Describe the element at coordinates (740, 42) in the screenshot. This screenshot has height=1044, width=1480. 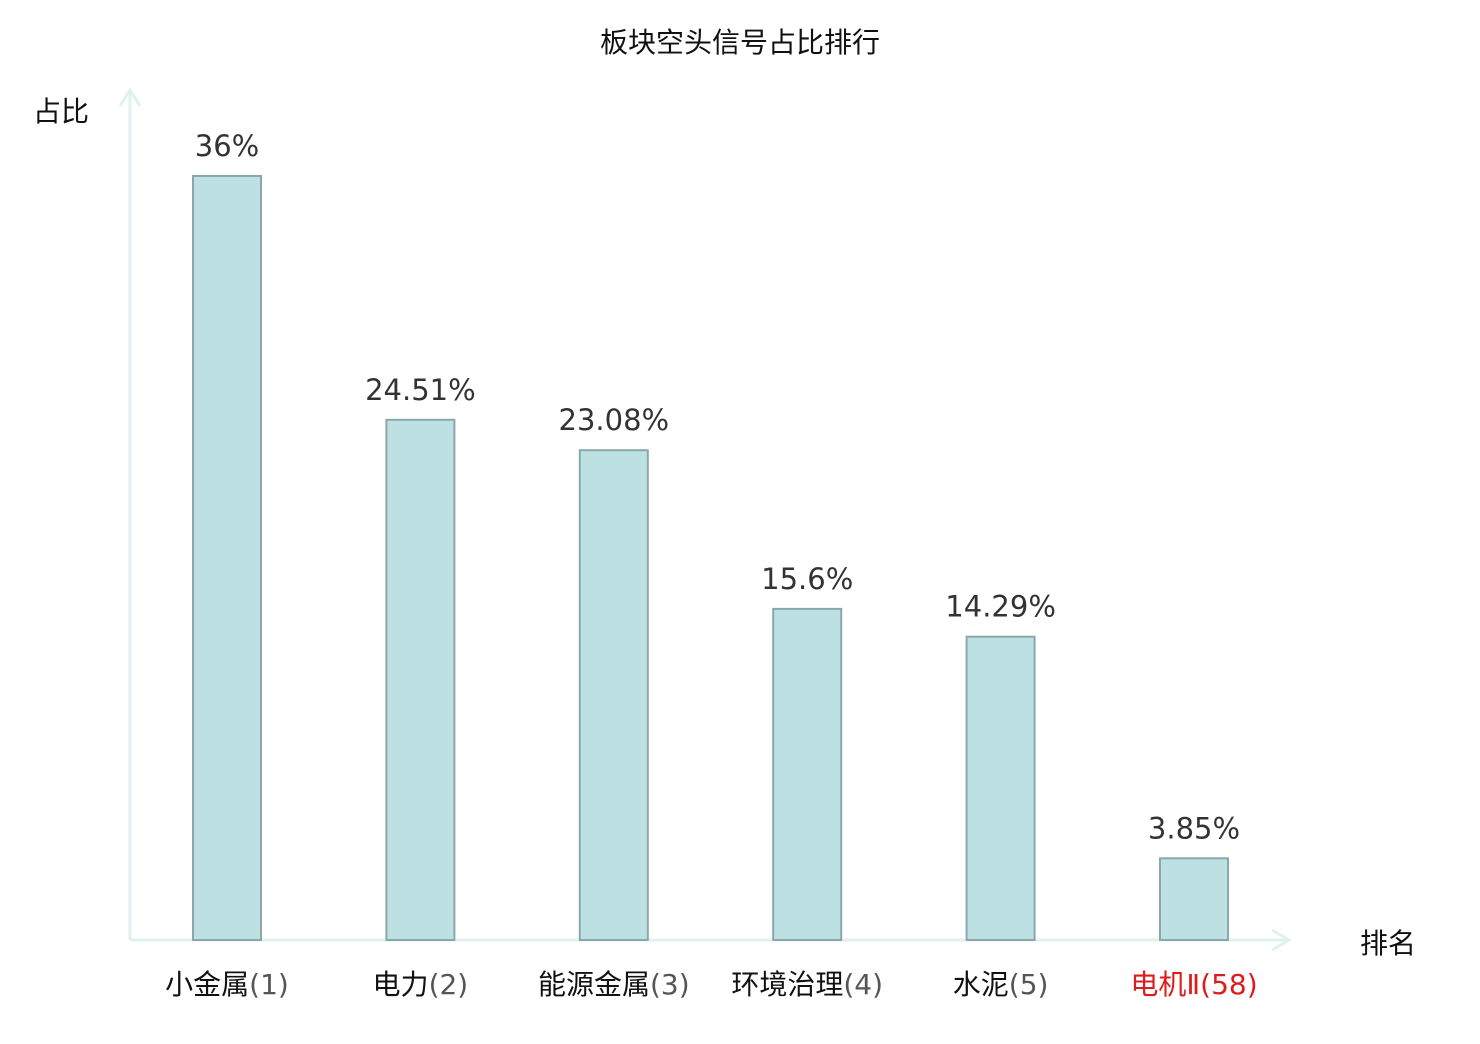
I see `chart-title: 板块空头信号占比排行` at that location.